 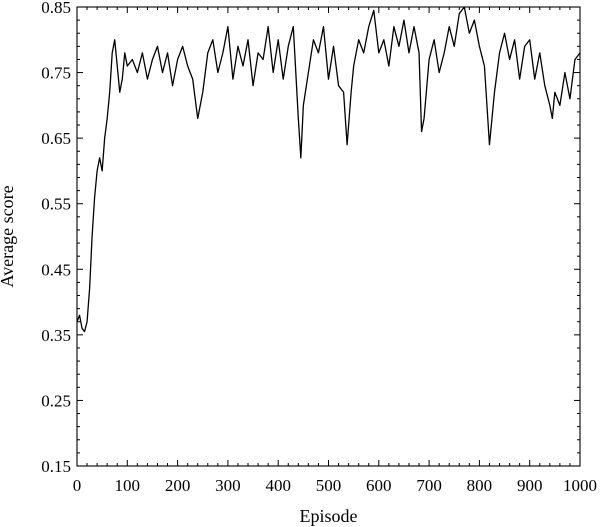 What do you see at coordinates (8, 236) in the screenshot?
I see `y-axis-title: Average score` at bounding box center [8, 236].